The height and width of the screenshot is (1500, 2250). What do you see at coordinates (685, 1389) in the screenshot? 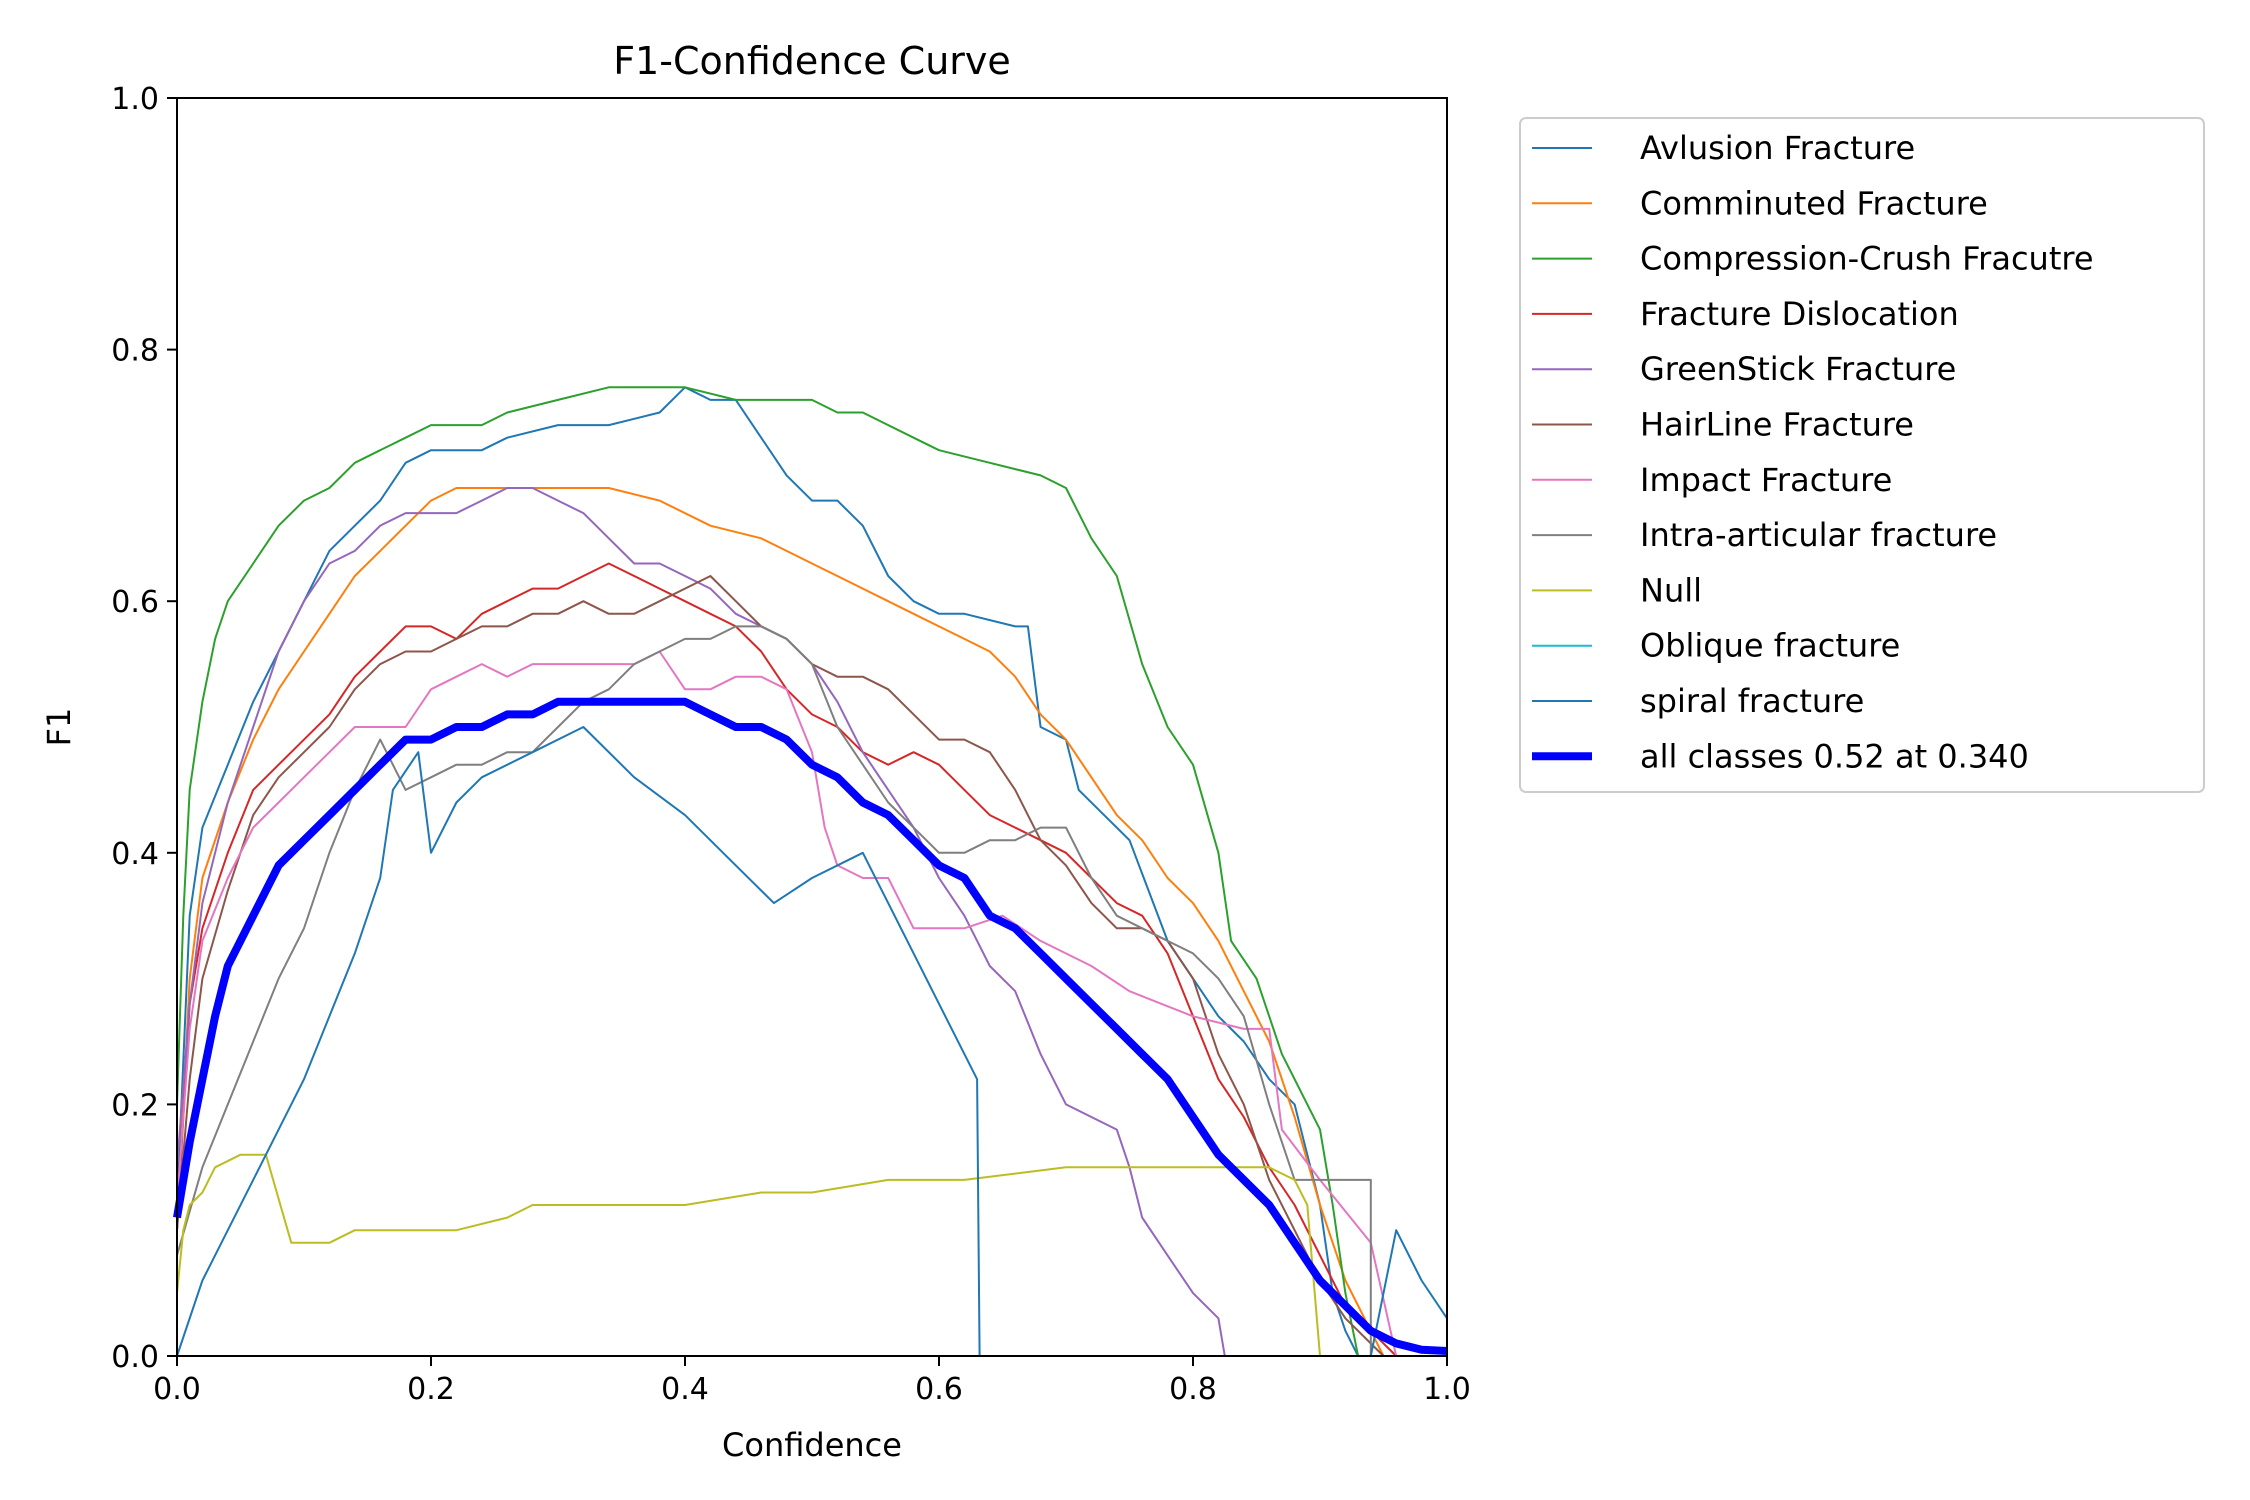
I see `x-tick-label: 0.4` at bounding box center [685, 1389].